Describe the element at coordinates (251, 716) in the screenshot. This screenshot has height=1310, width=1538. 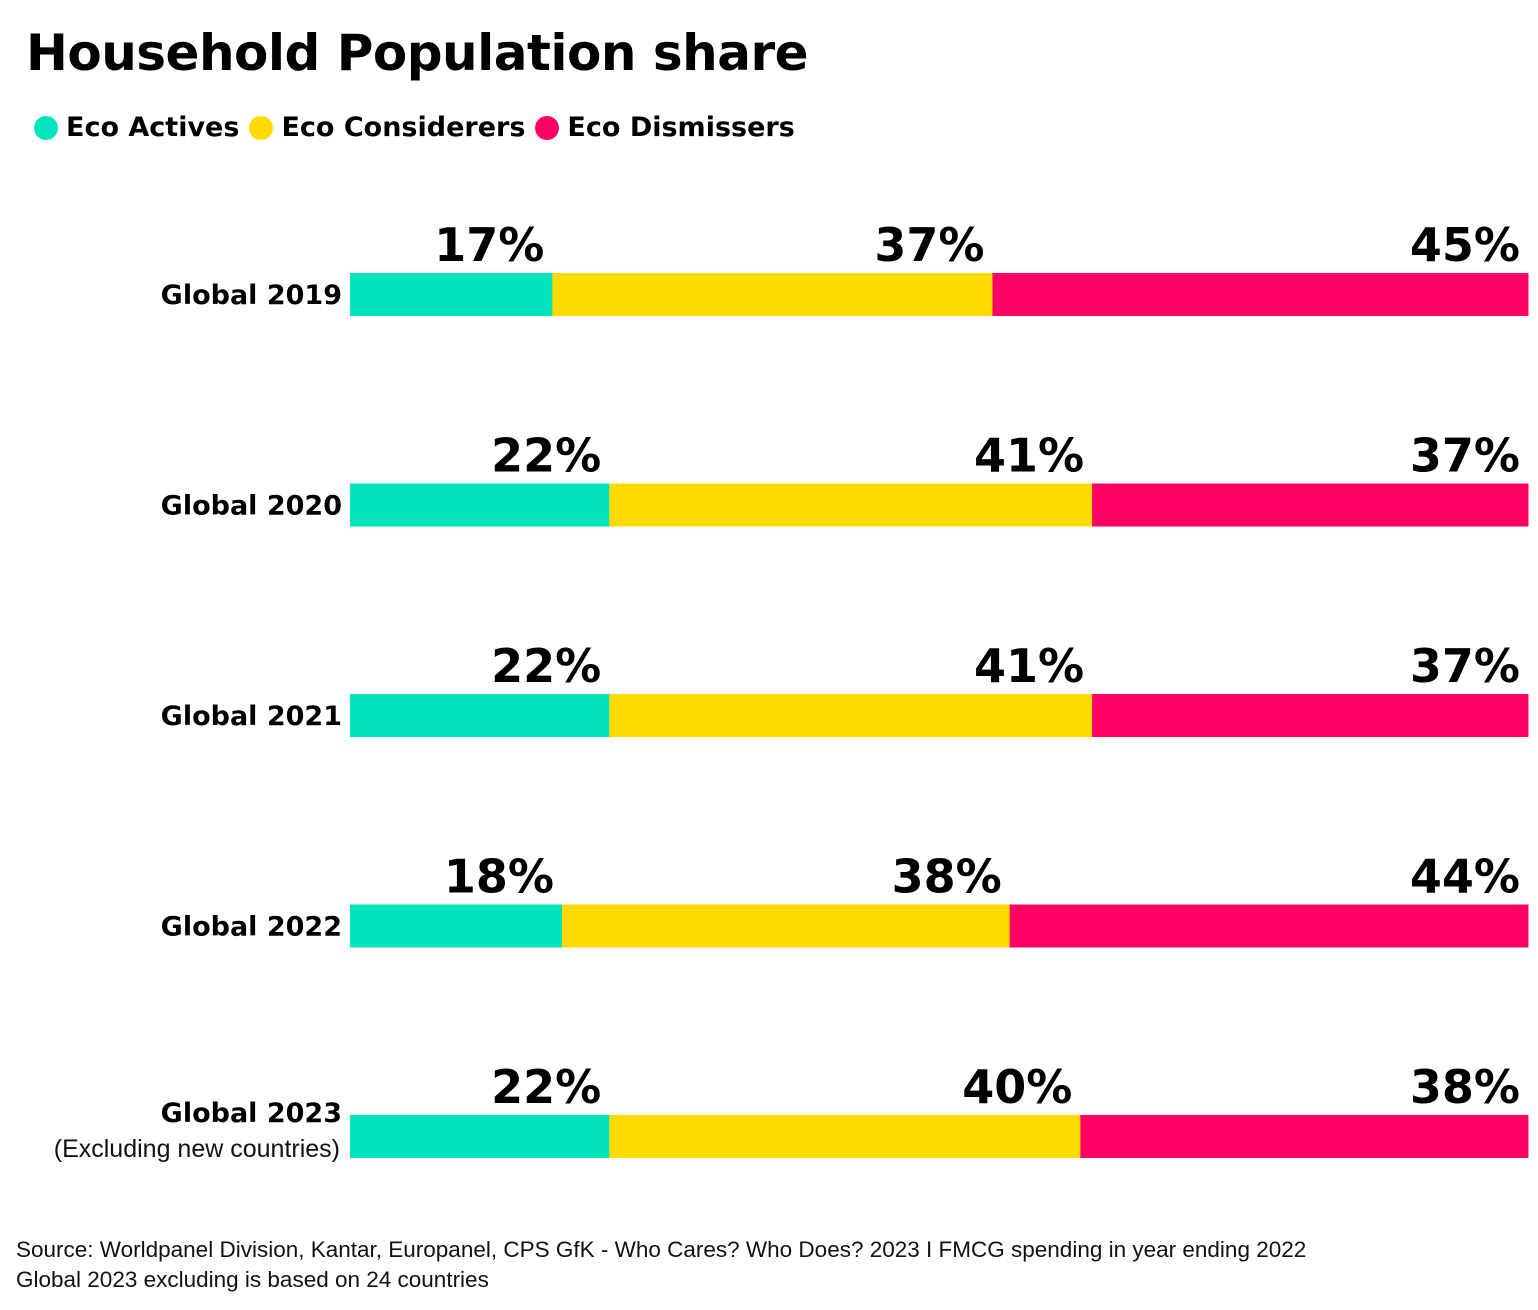
I see `category-label-global-2021: Global 2021` at that location.